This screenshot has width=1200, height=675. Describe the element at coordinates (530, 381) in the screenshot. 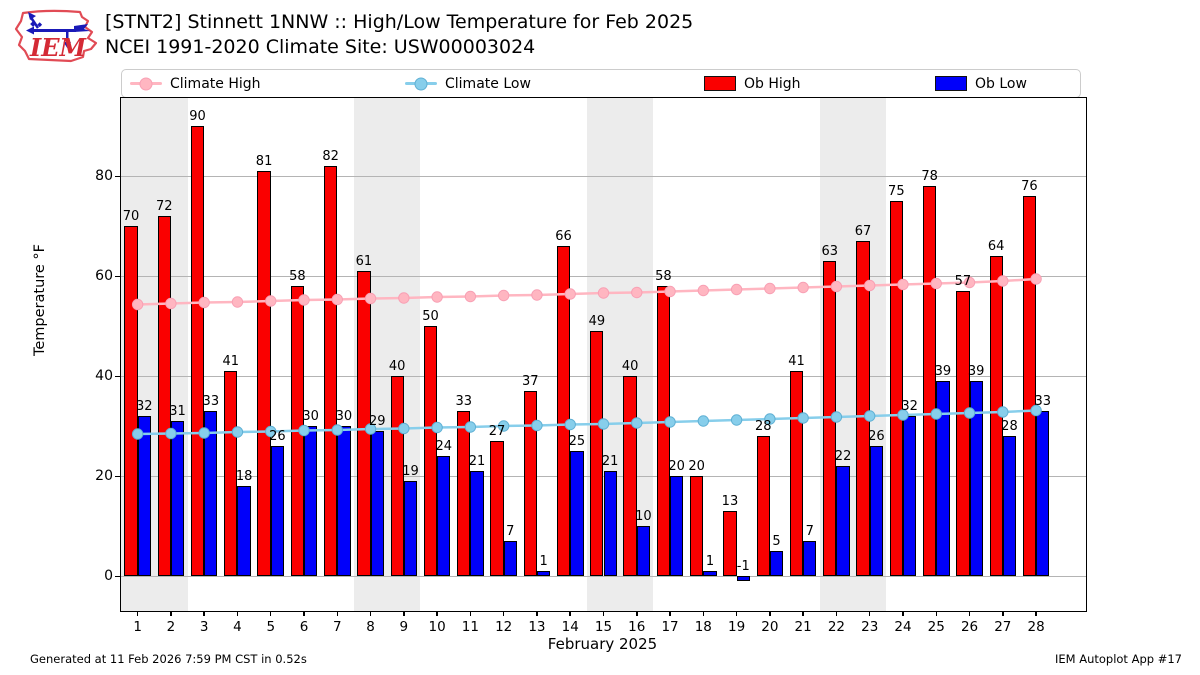

I see `ob-high-value: 37` at that location.